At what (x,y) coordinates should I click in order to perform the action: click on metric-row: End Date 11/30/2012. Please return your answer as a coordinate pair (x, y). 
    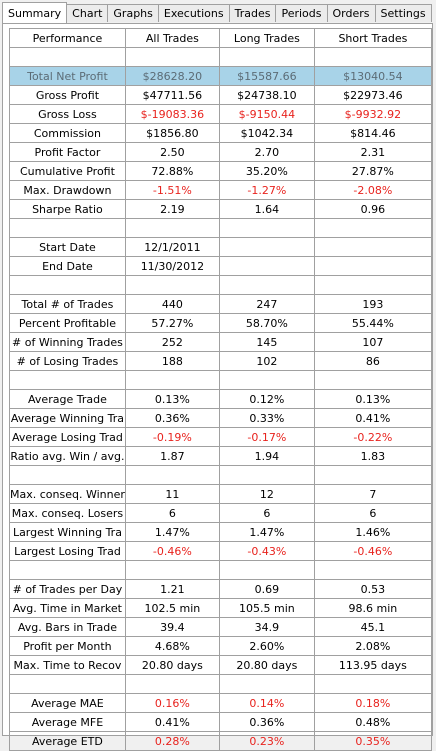
    Looking at the image, I should click on (220, 266).